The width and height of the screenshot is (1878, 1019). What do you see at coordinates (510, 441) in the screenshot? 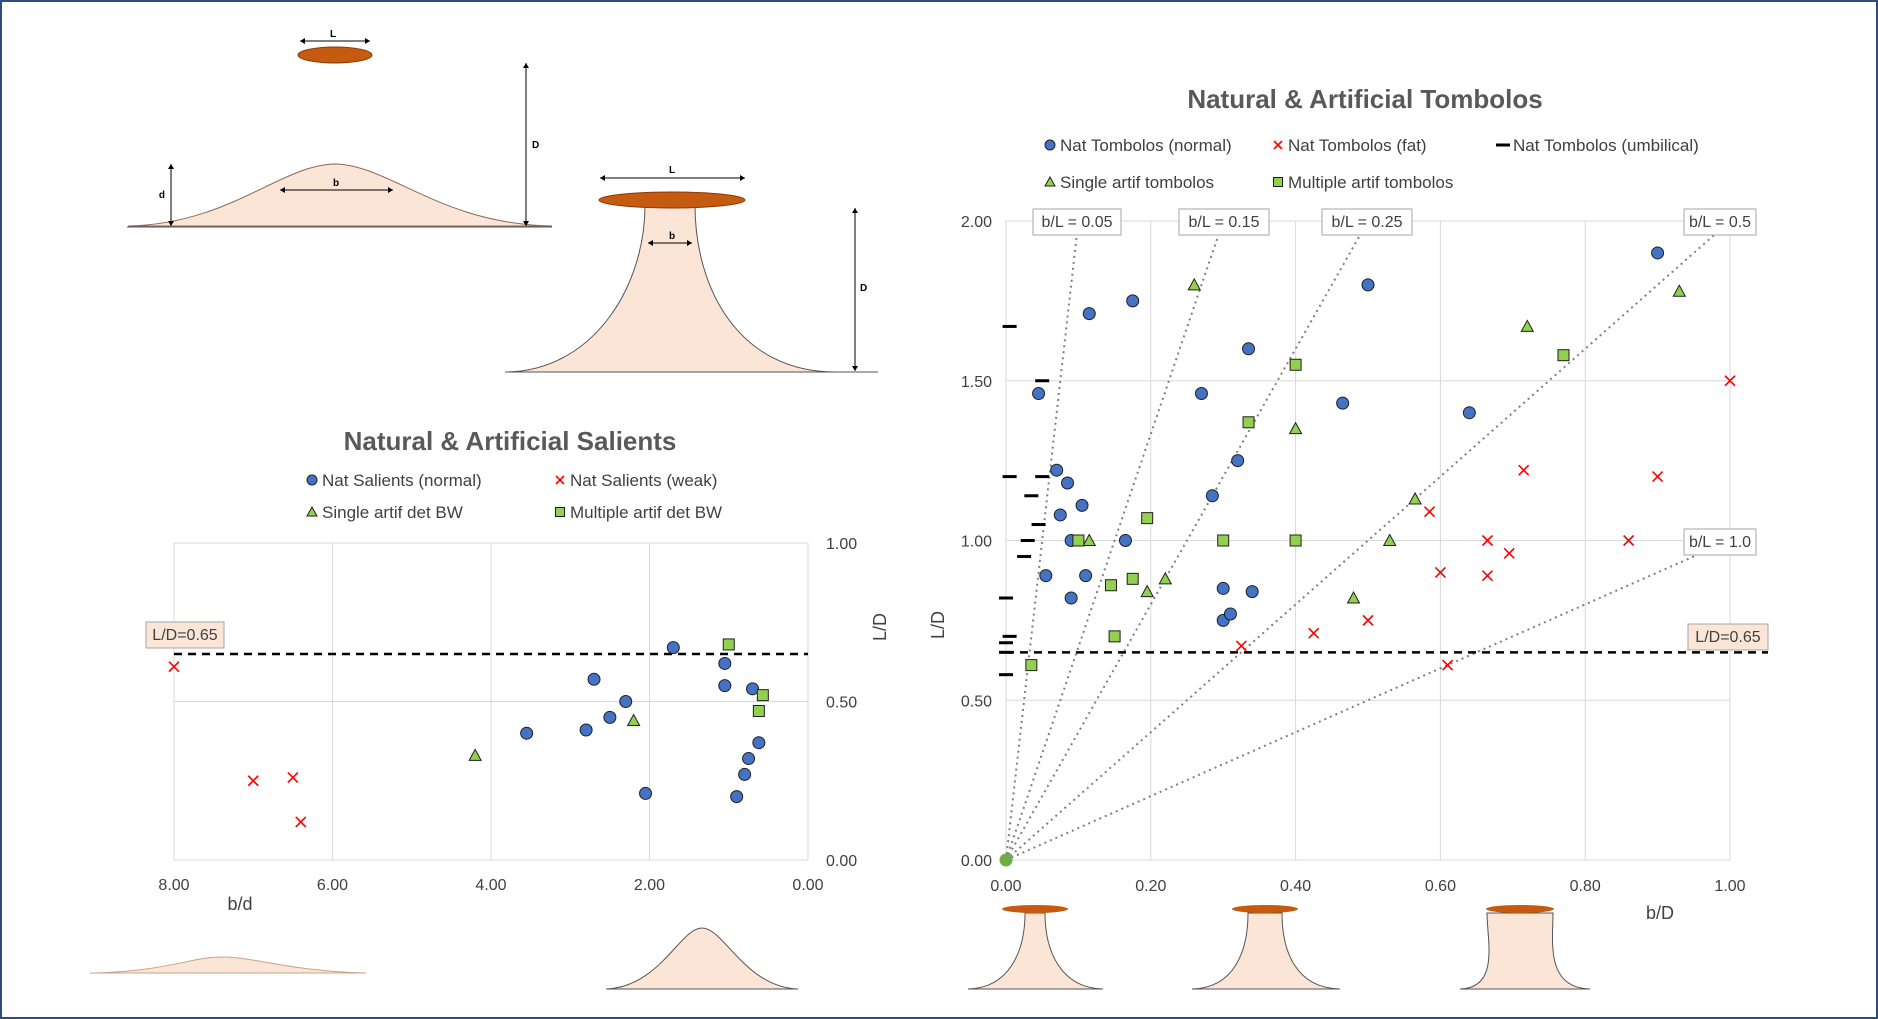
I see `salient-chart-title: Natural & Artificial Salients` at bounding box center [510, 441].